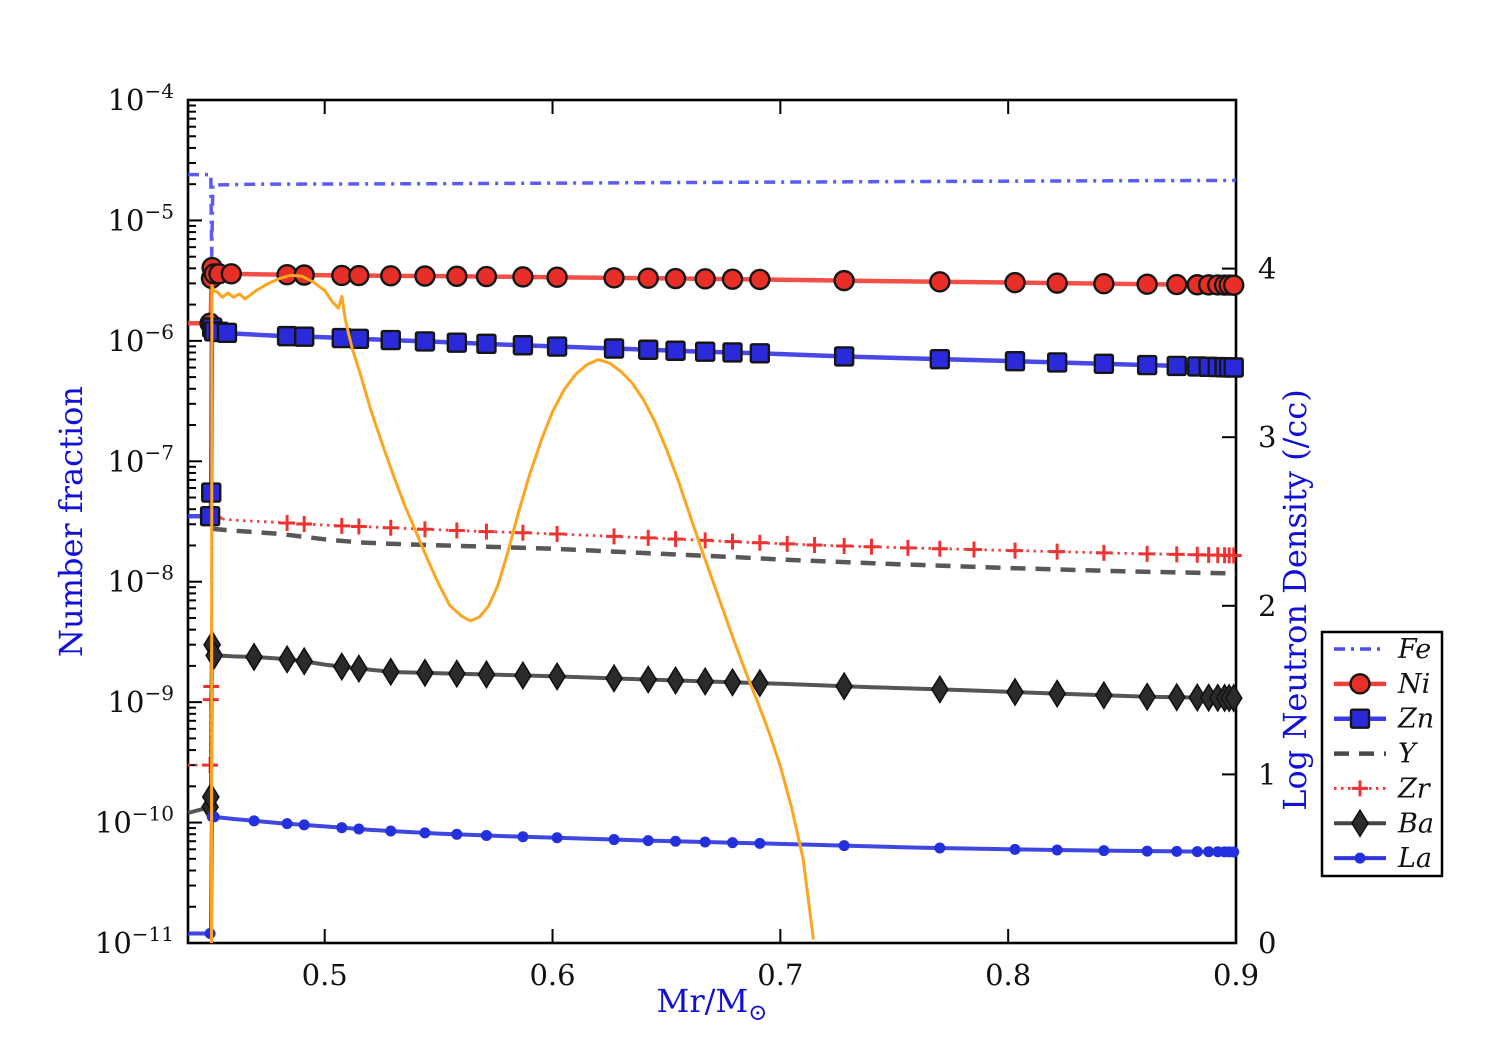 The image size is (1500, 1050). What do you see at coordinates (1376, 754) in the screenshot?
I see `legend-entry-Y: Y` at bounding box center [1376, 754].